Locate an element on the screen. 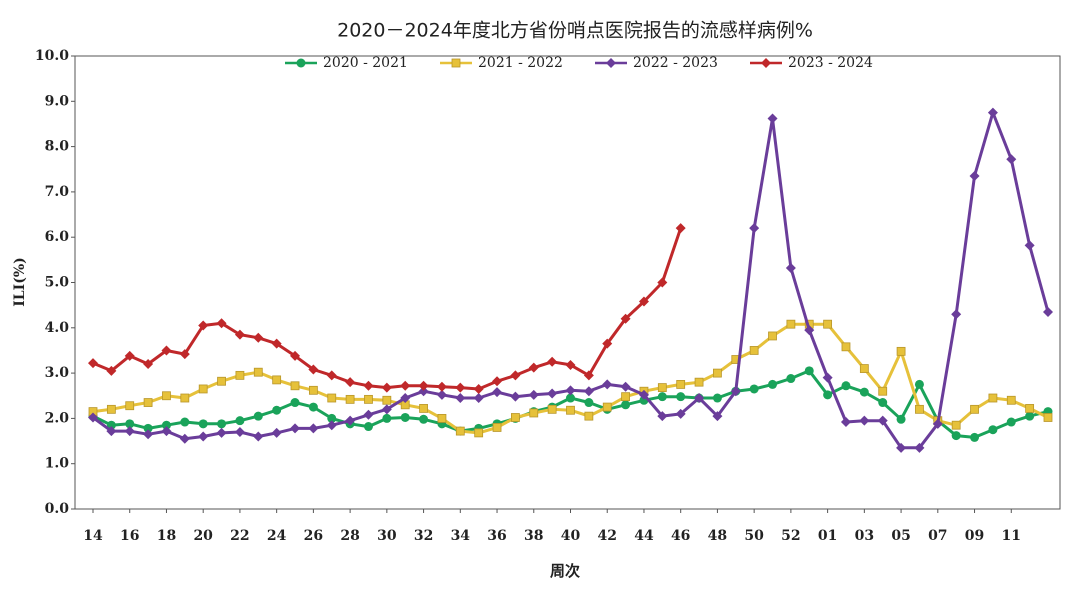 The height and width of the screenshot is (590, 1080). x-tick-label: 38 is located at coordinates (533, 536).